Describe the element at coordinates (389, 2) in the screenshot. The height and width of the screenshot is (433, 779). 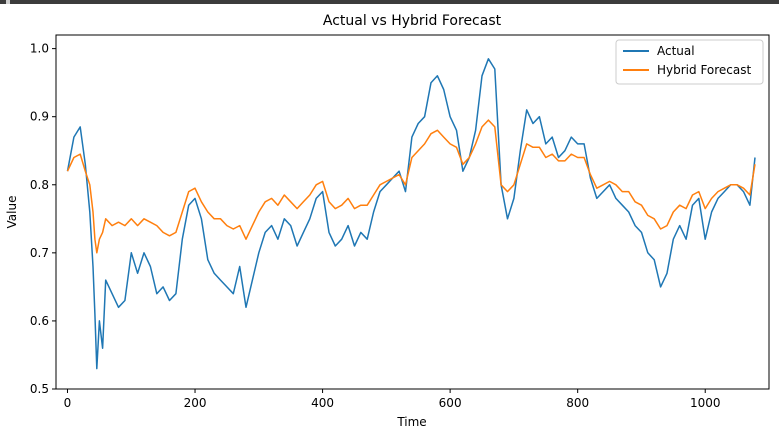
I see `window-top-bar` at that location.